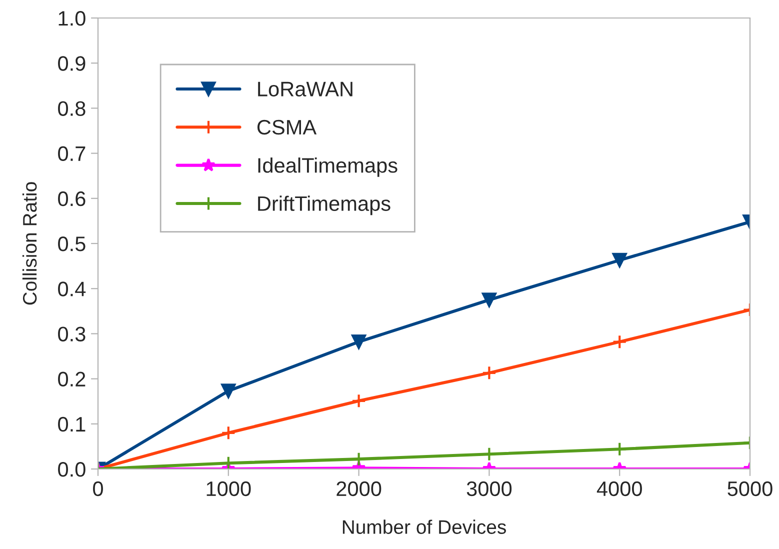 The width and height of the screenshot is (779, 549). I want to click on x-tick-label: 2000, so click(359, 488).